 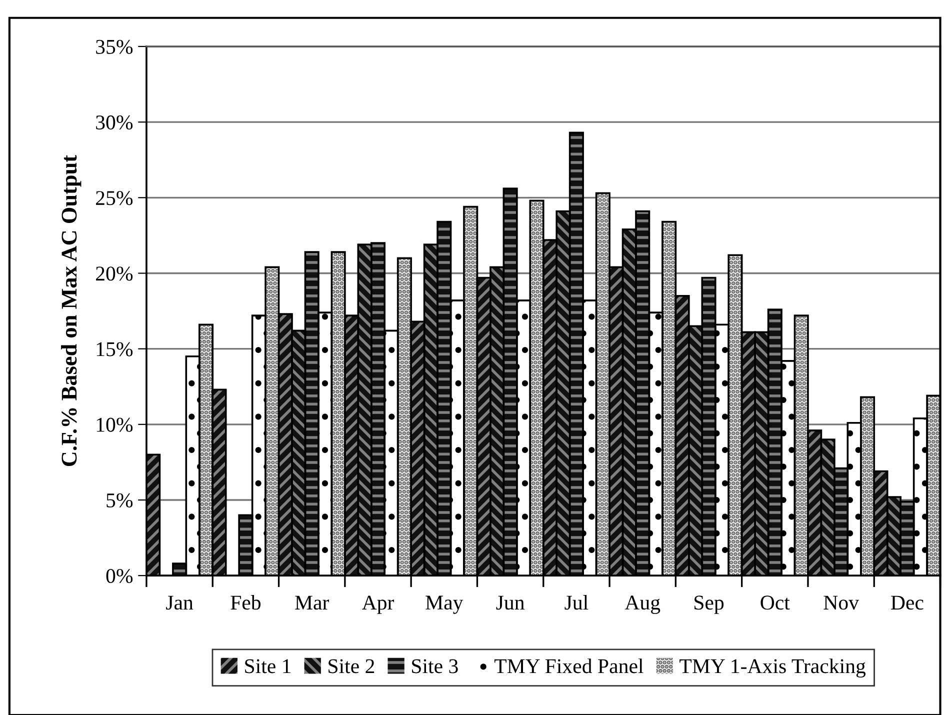 I want to click on legend-label: TMY Fixed Panel, so click(x=569, y=666).